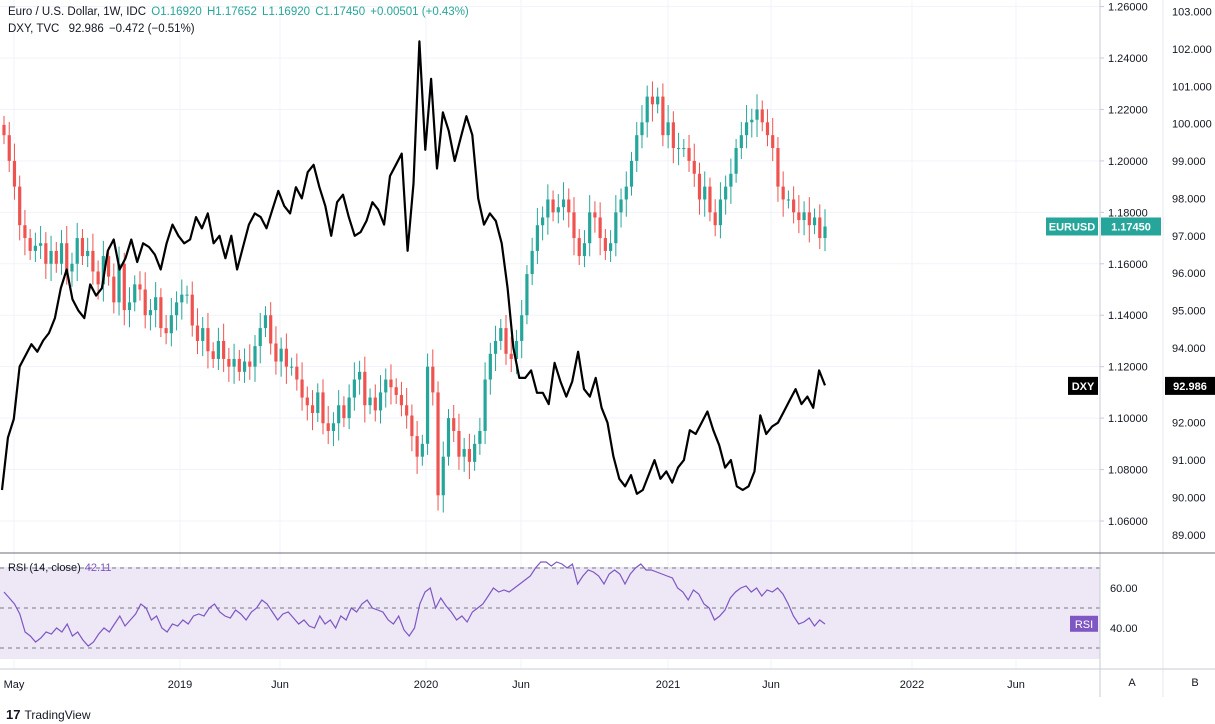 The height and width of the screenshot is (724, 1215). I want to click on eurusd-tick-label: 1.20000, so click(1128, 162).